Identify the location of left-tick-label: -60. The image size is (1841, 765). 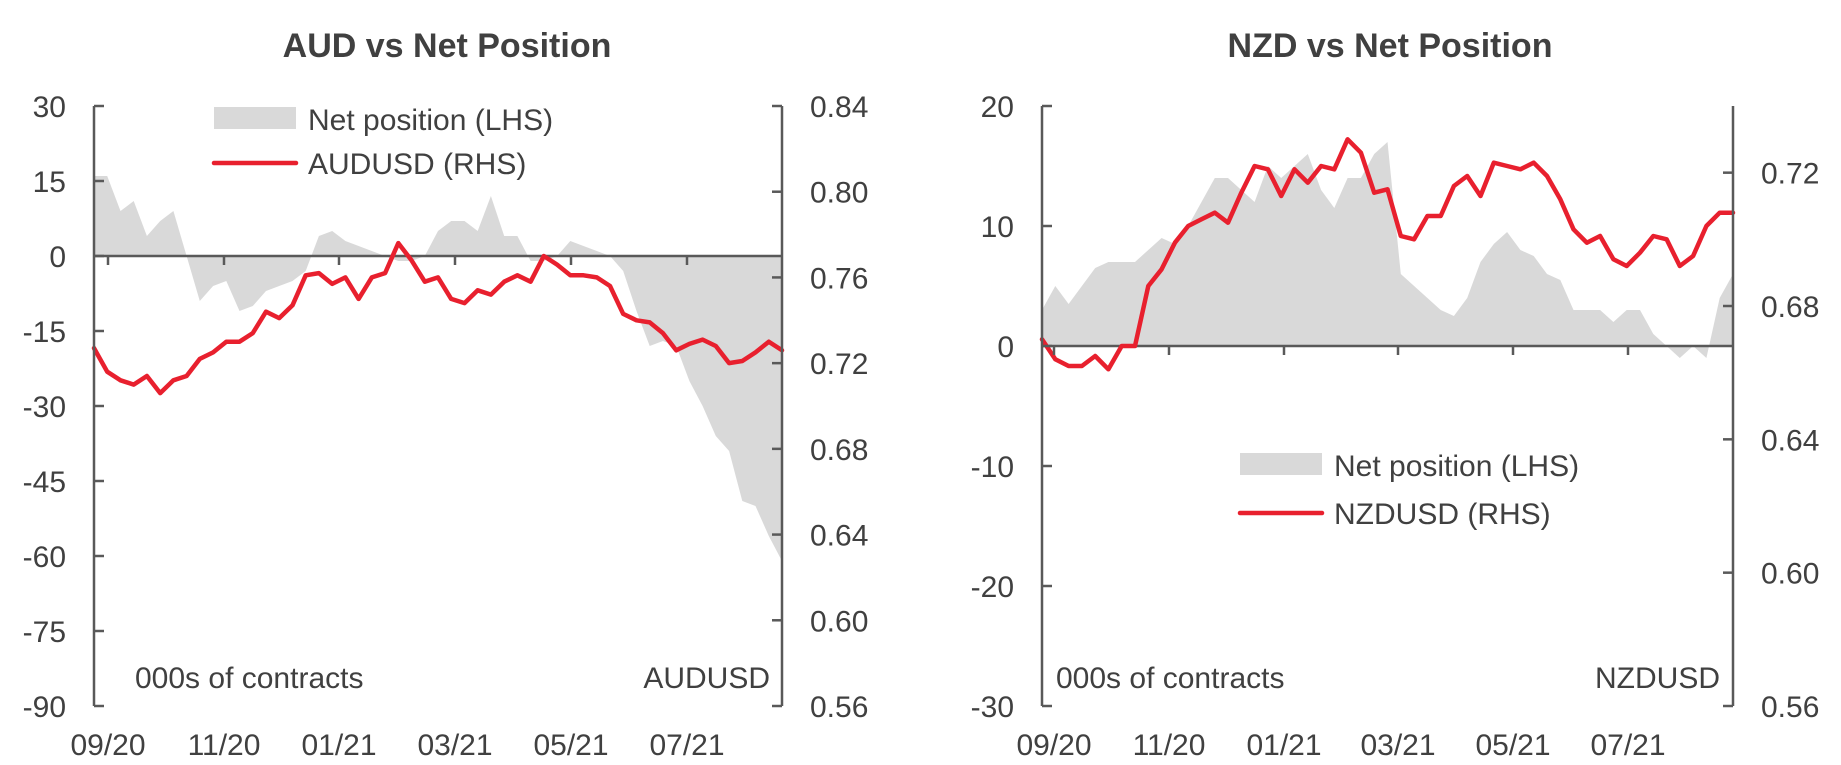
(44, 557).